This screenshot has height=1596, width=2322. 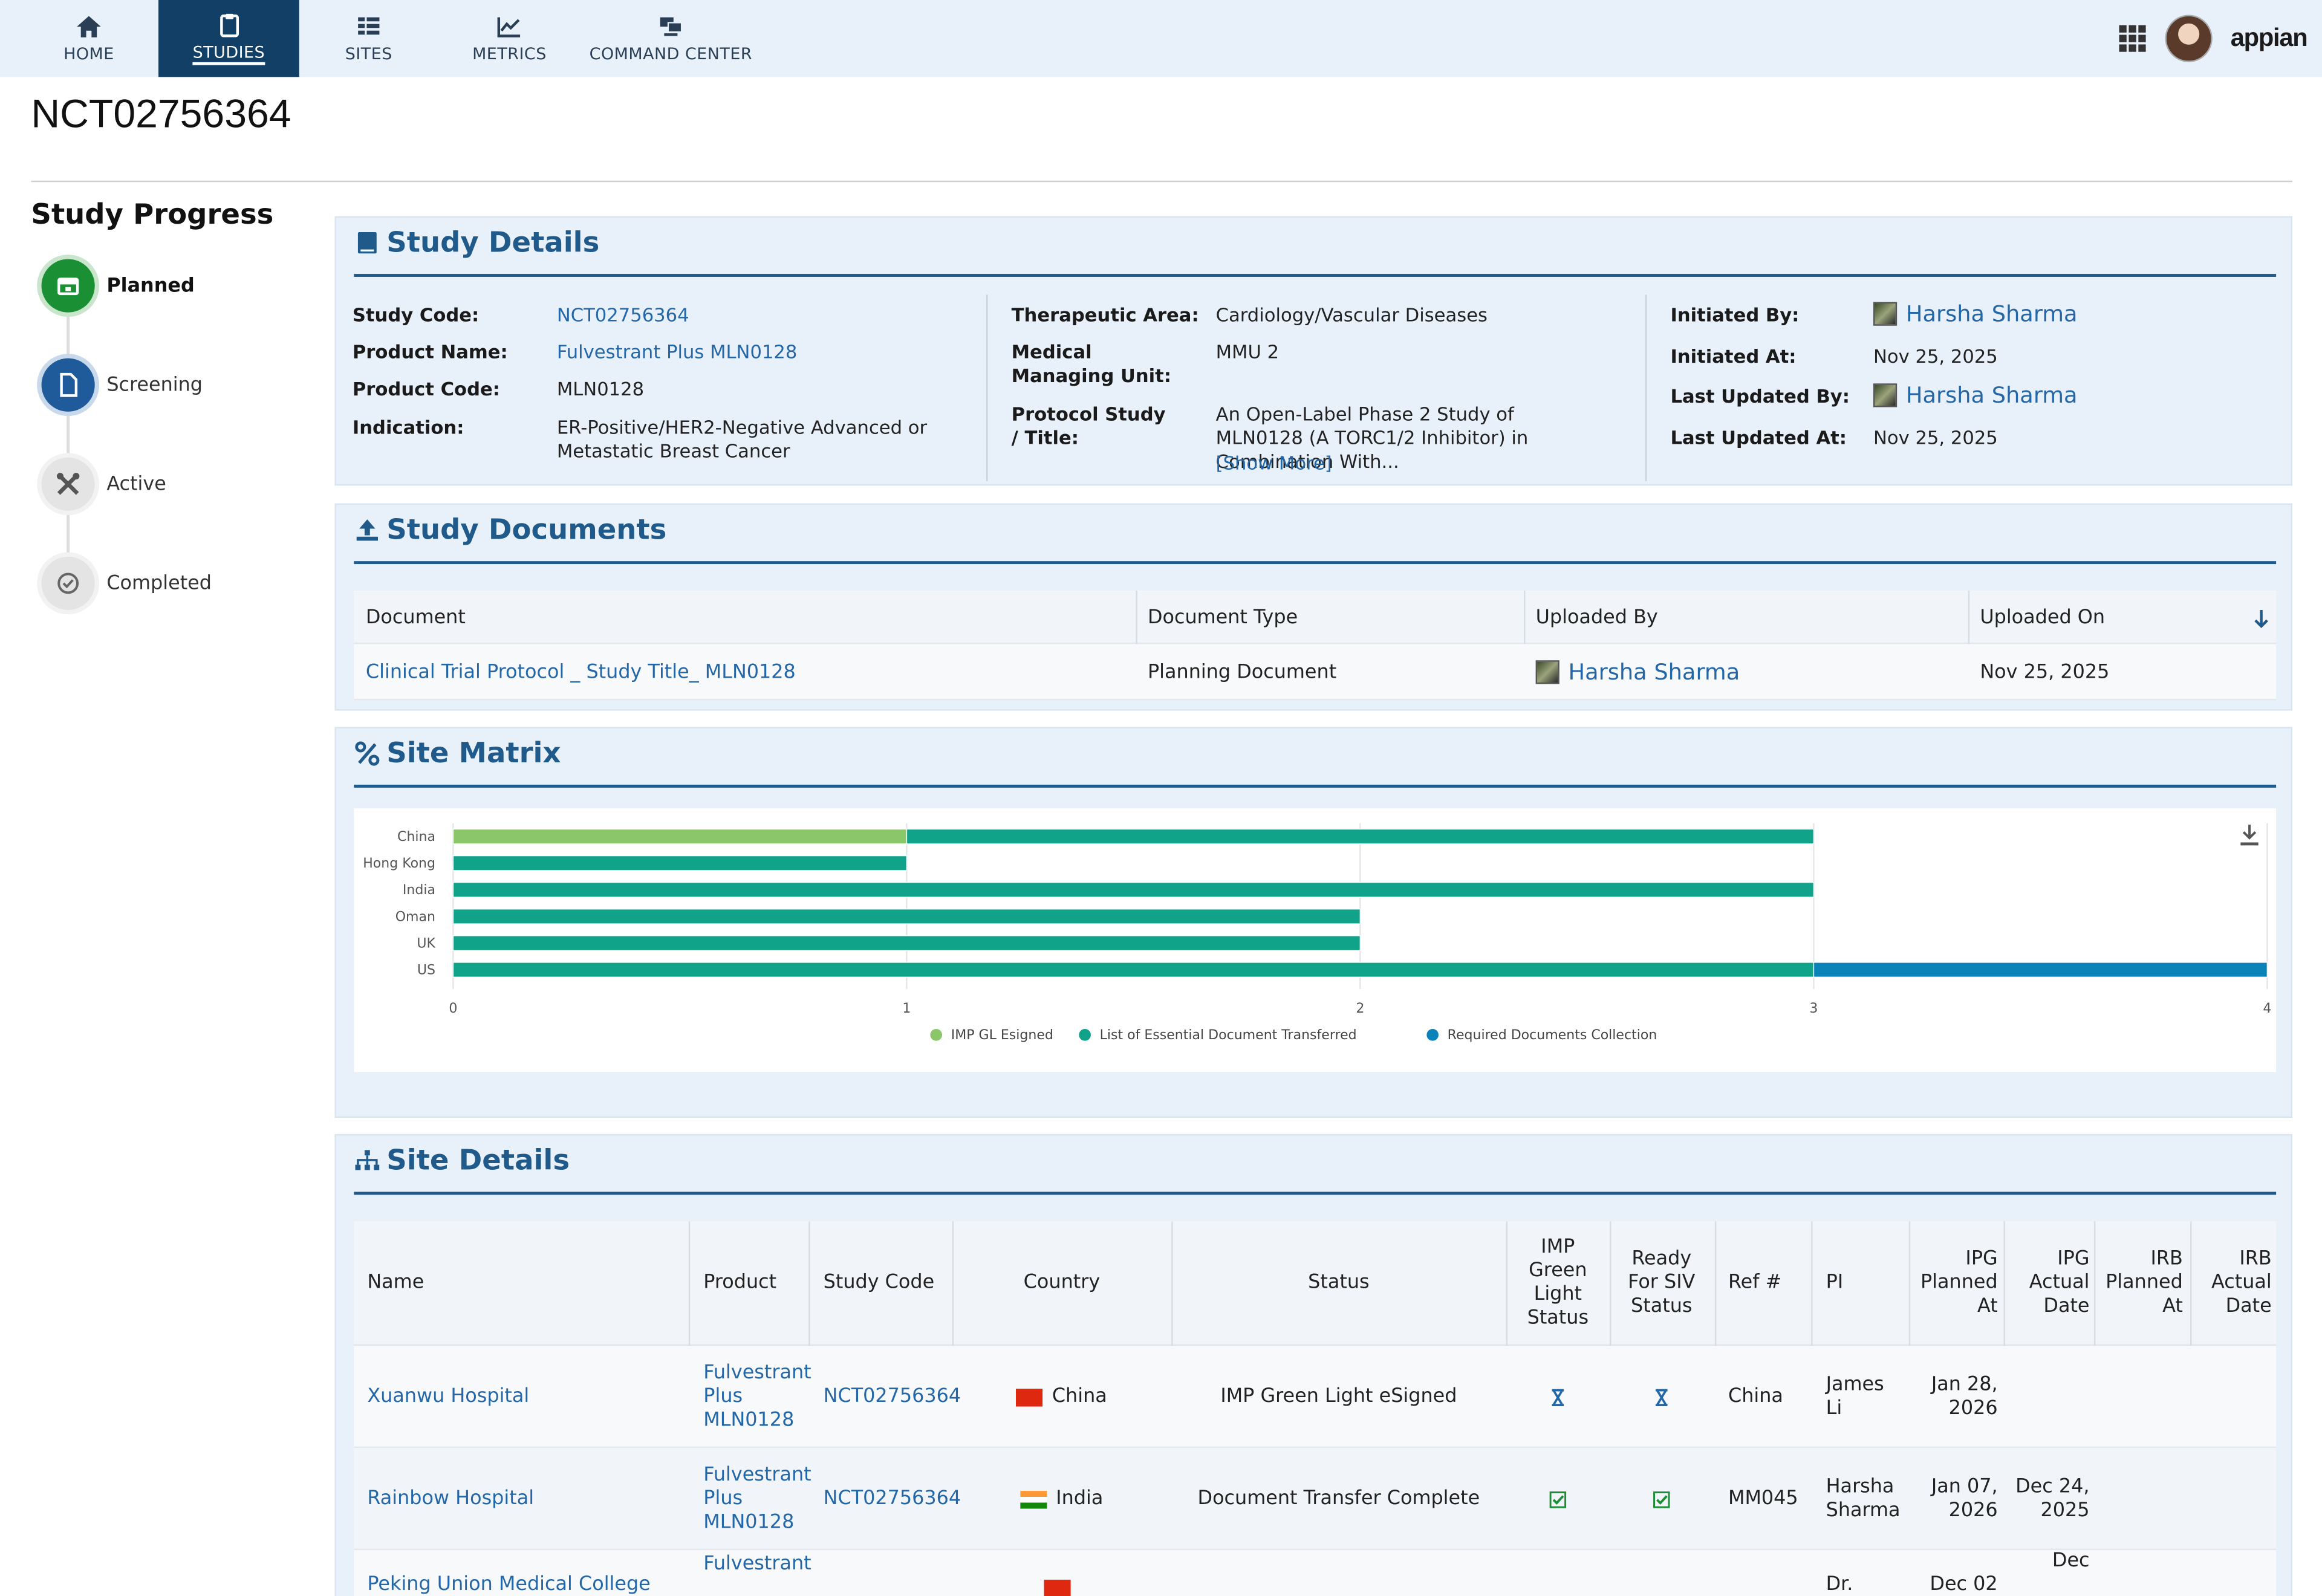 I want to click on nav-home-label: HOME, so click(x=89, y=54).